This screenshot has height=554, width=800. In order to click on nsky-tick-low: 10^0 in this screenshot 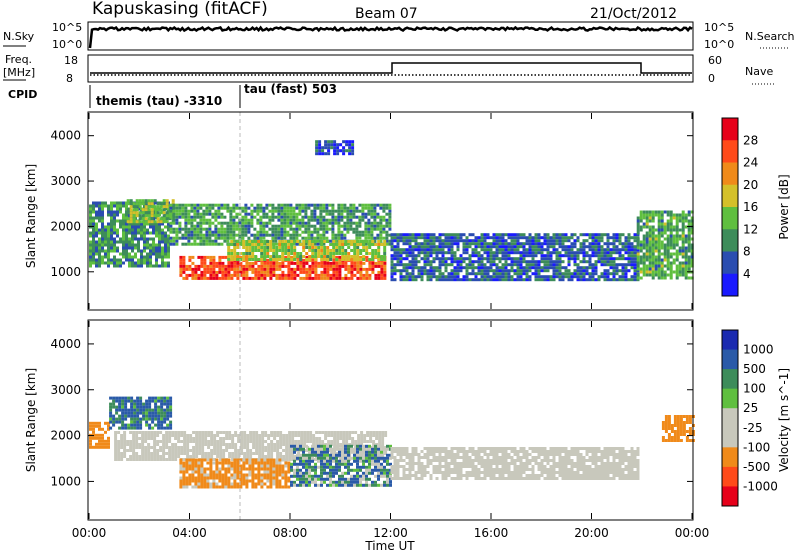, I will do `click(67, 44)`.